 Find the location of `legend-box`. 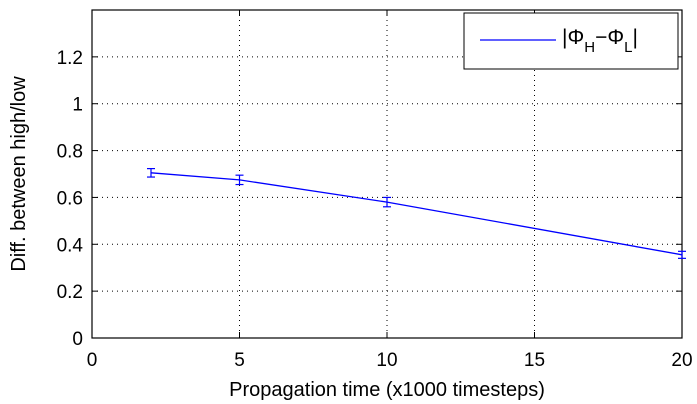

legend-box is located at coordinates (571, 41).